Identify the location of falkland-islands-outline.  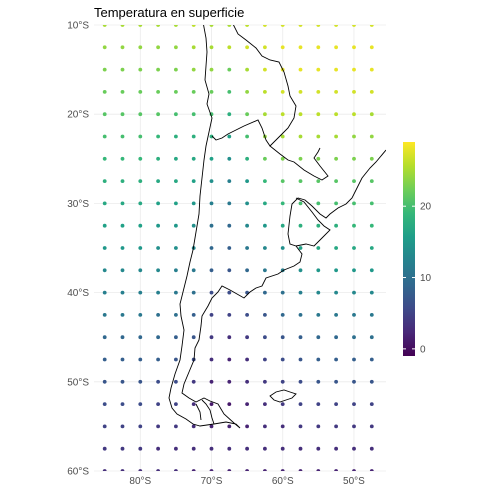
(283, 396).